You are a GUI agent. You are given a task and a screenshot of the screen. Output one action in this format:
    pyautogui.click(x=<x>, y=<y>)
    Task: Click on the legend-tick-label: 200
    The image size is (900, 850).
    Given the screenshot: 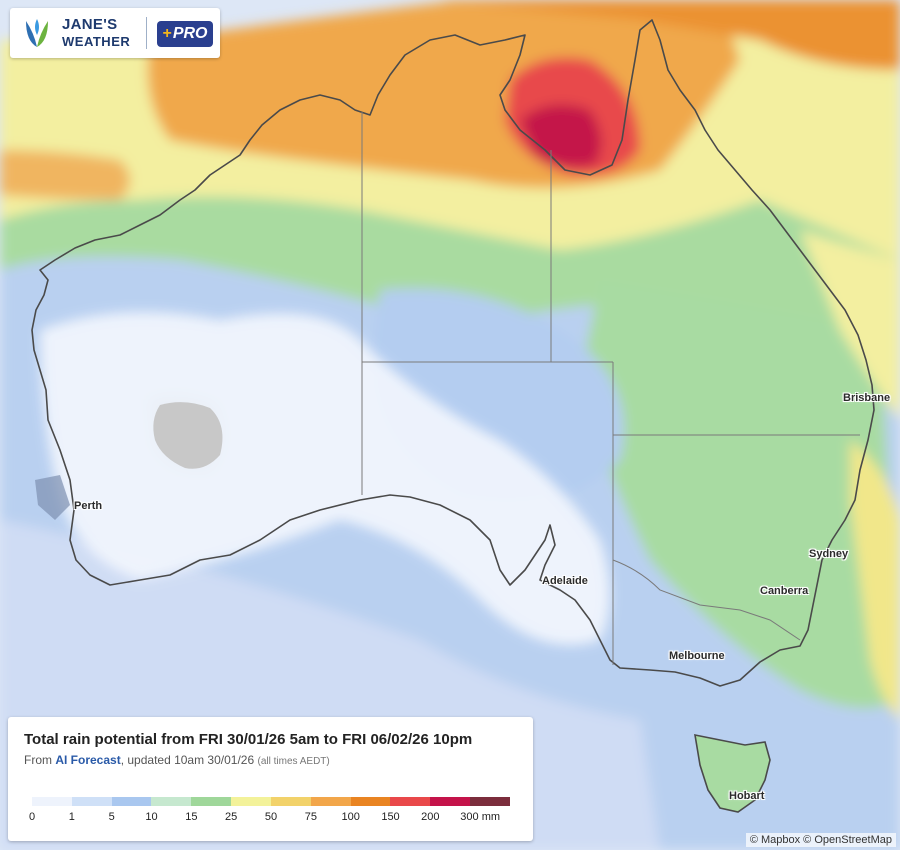 What is the action you would take?
    pyautogui.click(x=430, y=817)
    